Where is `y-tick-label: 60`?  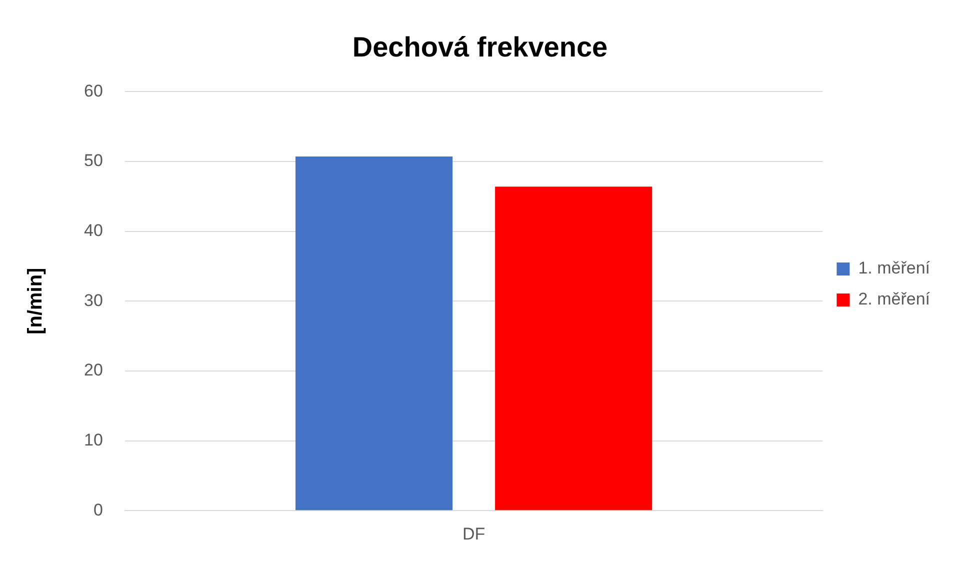 y-tick-label: 60 is located at coordinates (93, 90).